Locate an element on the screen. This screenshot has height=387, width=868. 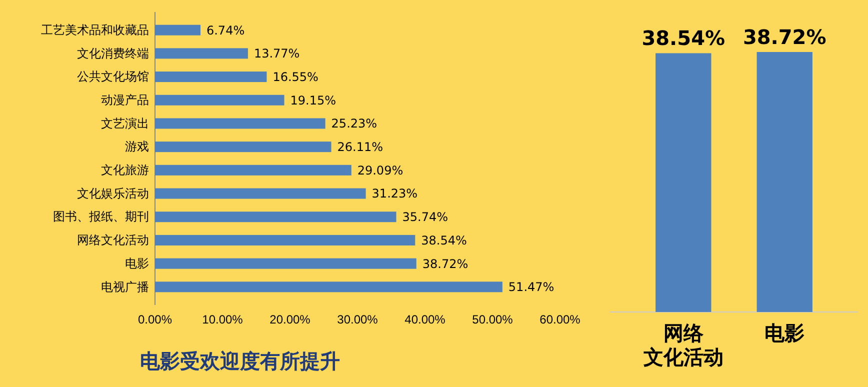
y-tick-label: 文化娱乐活动 is located at coordinates (113, 193).